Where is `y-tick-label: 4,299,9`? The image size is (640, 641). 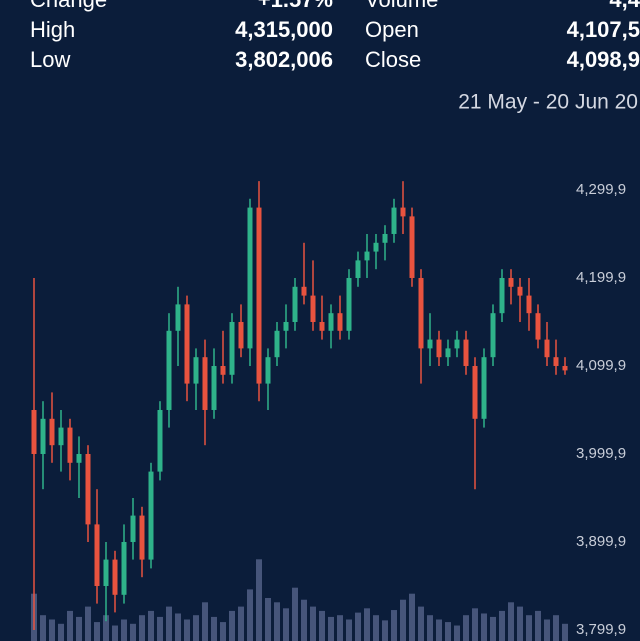 y-tick-label: 4,299,9 is located at coordinates (601, 189).